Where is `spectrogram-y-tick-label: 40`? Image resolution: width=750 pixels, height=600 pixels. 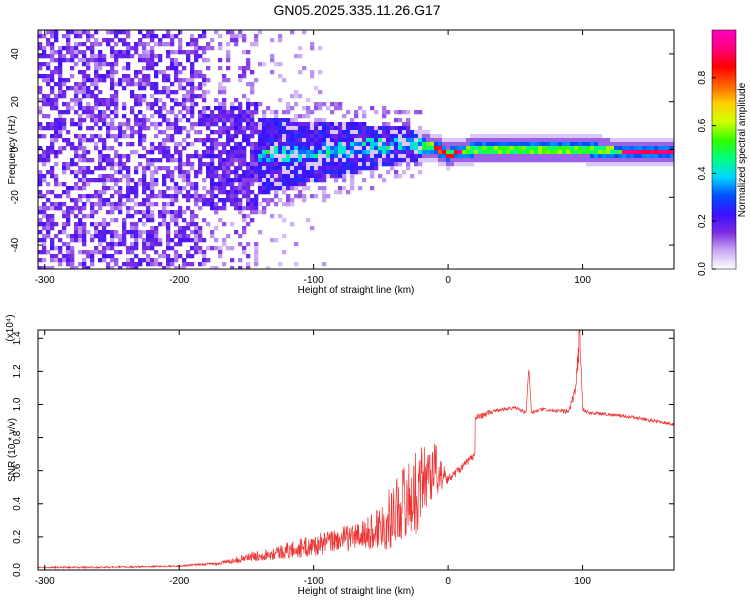 spectrogram-y-tick-label: 40 is located at coordinates (15, 54).